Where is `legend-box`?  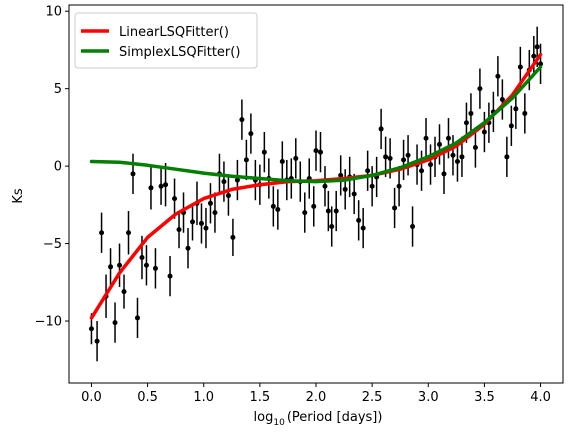
legend-box is located at coordinates (166, 40).